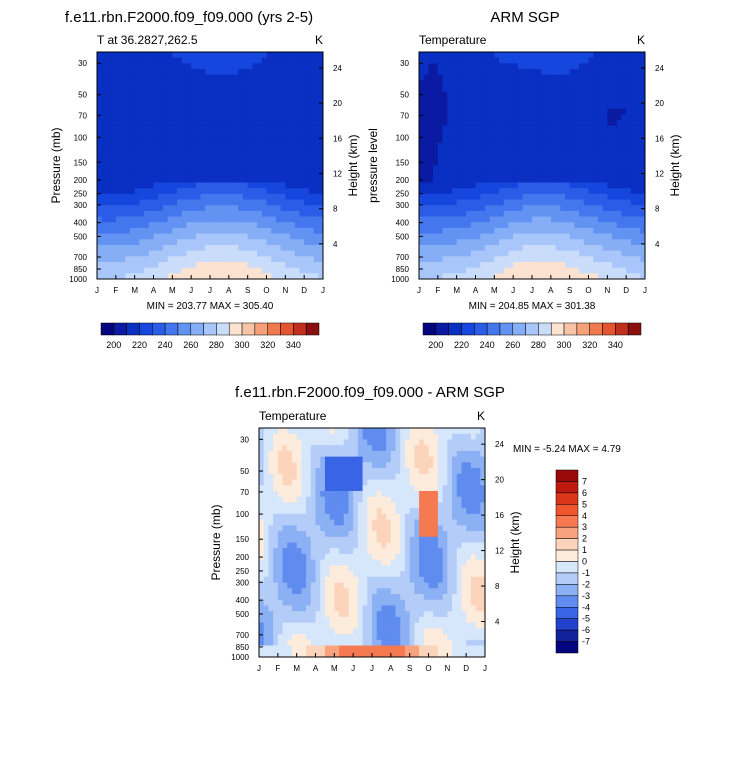 This screenshot has width=733, height=766. I want to click on y-tick-label: 200, so click(403, 180).